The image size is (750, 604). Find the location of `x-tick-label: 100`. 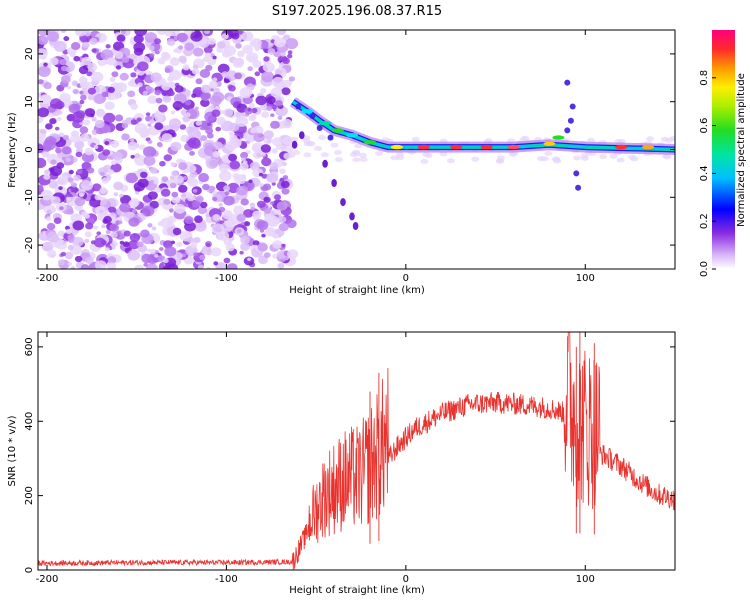

x-tick-label: 100 is located at coordinates (585, 278).